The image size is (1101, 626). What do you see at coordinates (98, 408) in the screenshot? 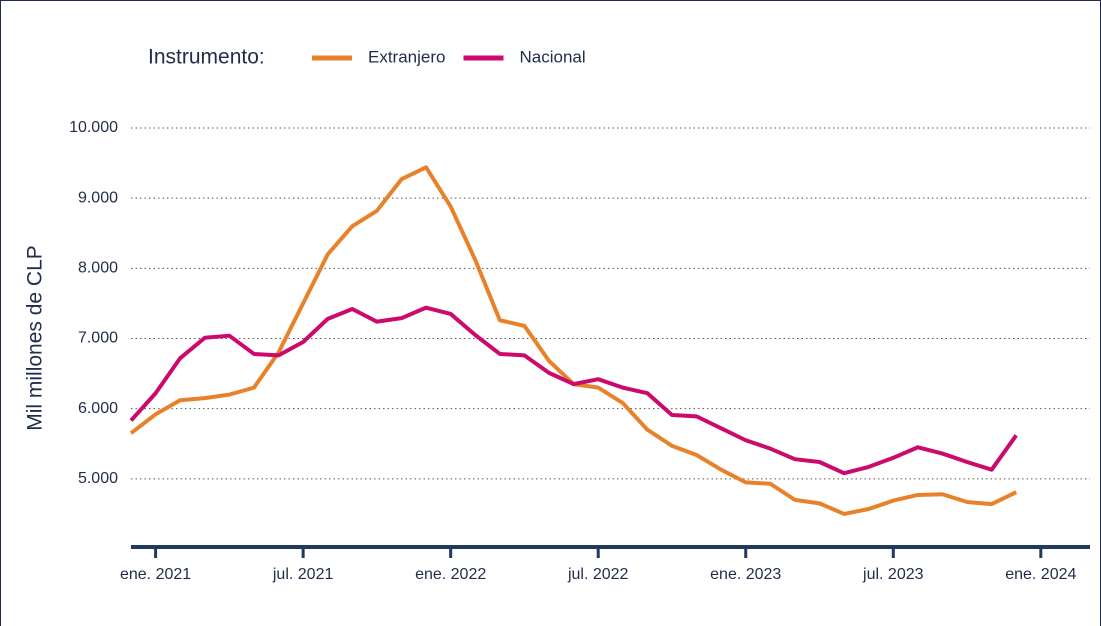
I see `y-tick-label: 6.000` at bounding box center [98, 408].